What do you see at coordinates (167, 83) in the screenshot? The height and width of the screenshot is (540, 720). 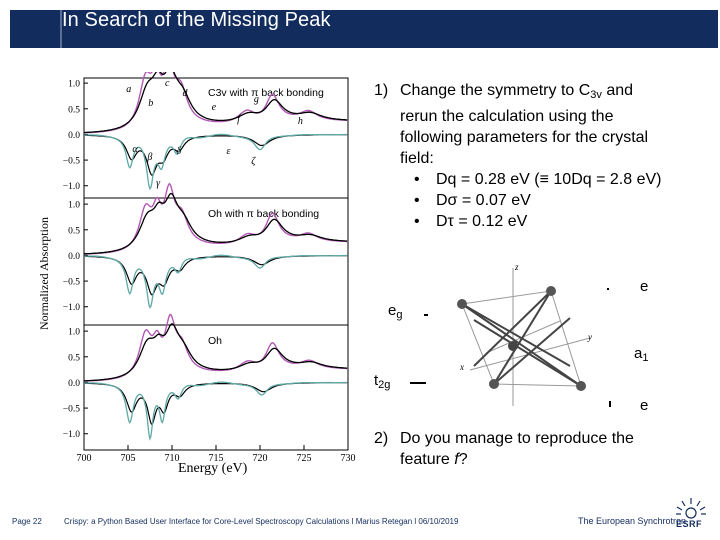 I see `peak-label: c` at bounding box center [167, 83].